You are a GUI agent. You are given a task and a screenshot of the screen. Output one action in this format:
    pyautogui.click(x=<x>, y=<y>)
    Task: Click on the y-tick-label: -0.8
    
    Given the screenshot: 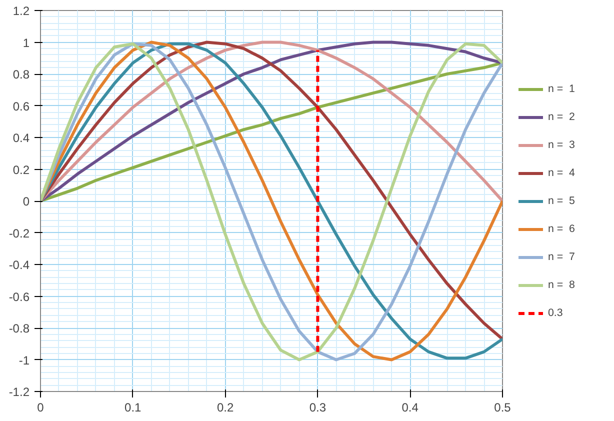 What is the action you would take?
    pyautogui.click(x=19, y=329)
    